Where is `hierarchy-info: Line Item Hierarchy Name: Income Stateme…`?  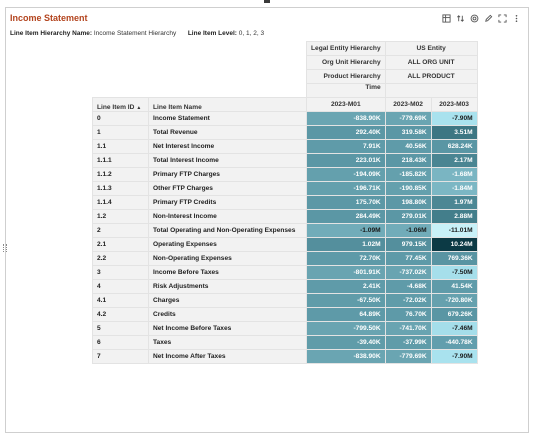
hierarchy-info: Line Item Hierarchy Name: Income Stateme… is located at coordinates (137, 33).